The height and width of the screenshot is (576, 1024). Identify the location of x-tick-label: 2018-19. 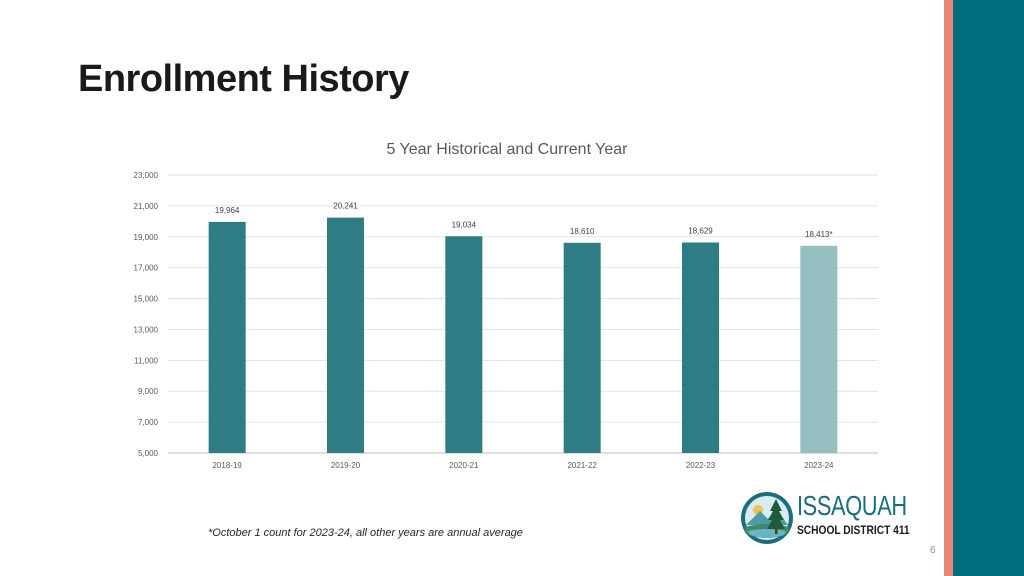
(227, 465).